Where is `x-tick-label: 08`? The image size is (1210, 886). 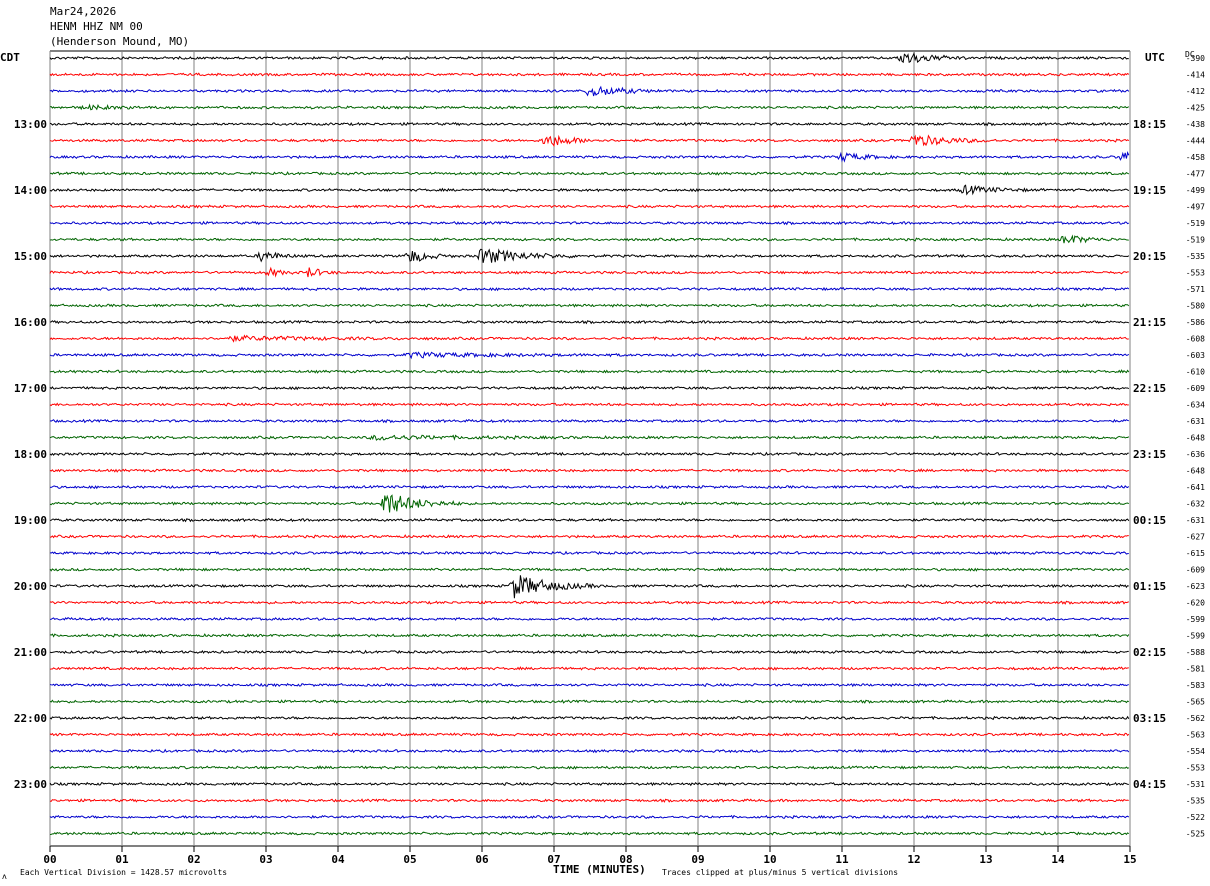 x-tick-label: 08 is located at coordinates (625, 859).